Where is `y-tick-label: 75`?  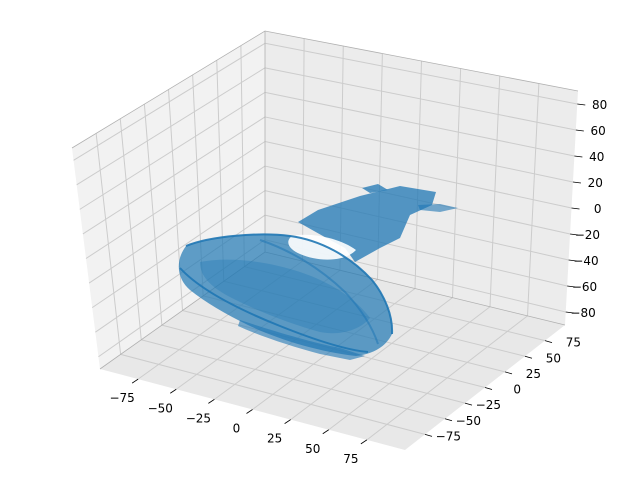 y-tick-label: 75 is located at coordinates (573, 343).